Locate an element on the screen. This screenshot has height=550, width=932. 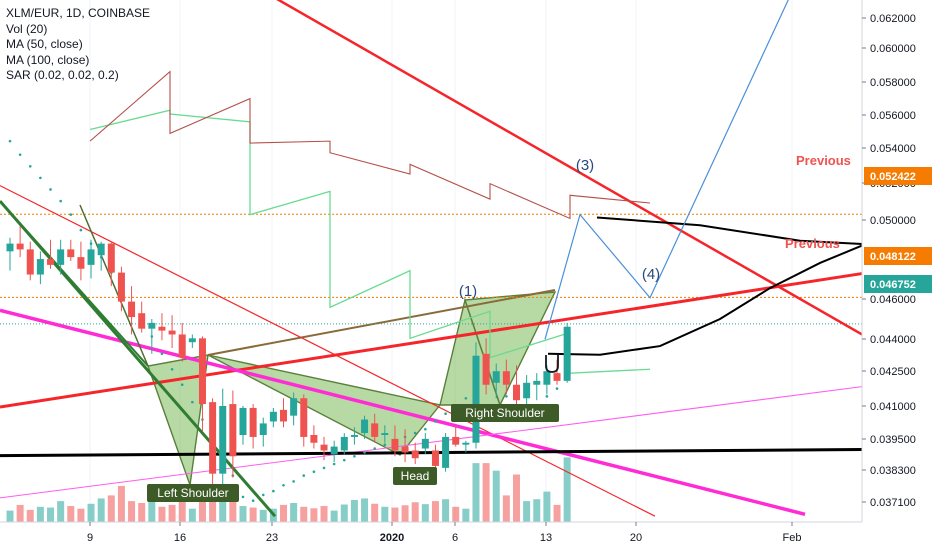
y-tick-label: 0.038300 is located at coordinates (893, 471).